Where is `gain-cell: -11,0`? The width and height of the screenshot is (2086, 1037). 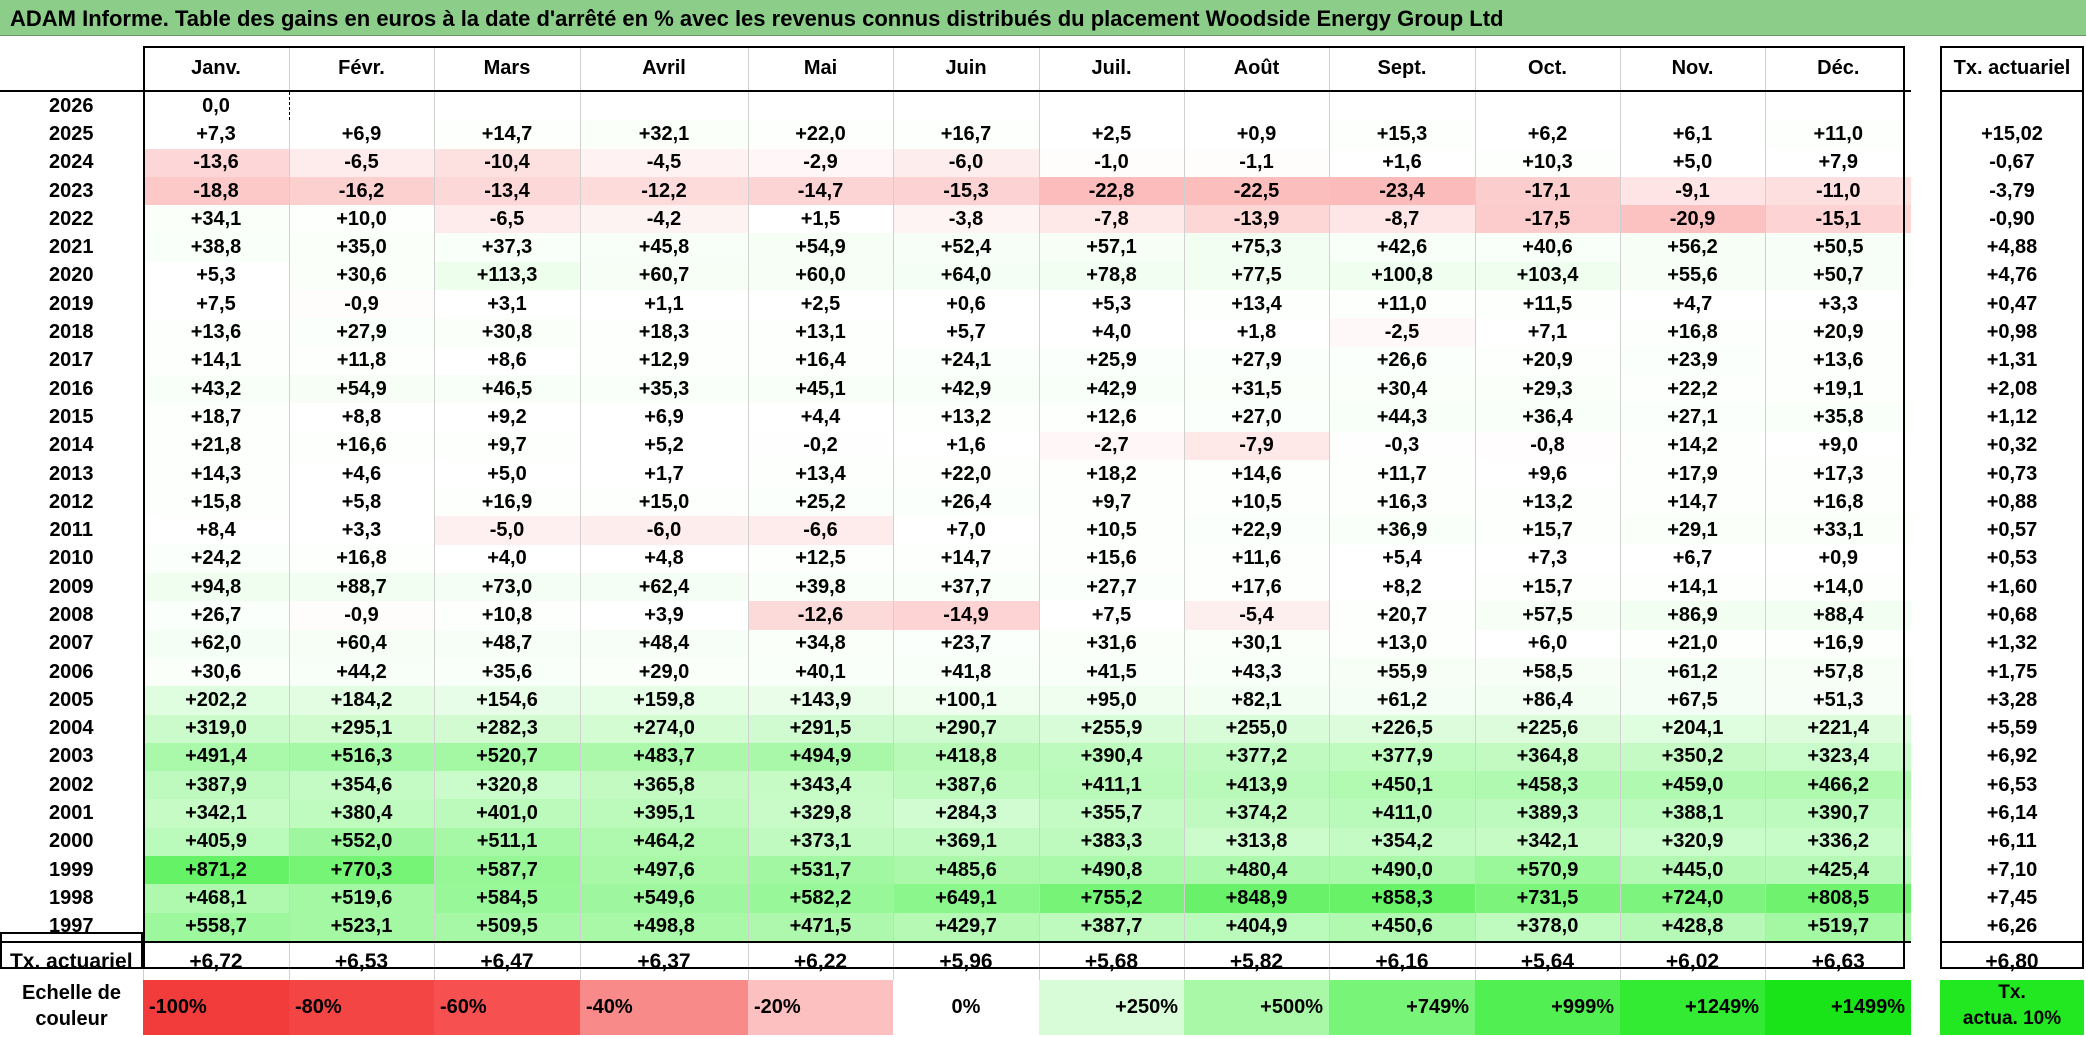 gain-cell: -11,0 is located at coordinates (1837, 191).